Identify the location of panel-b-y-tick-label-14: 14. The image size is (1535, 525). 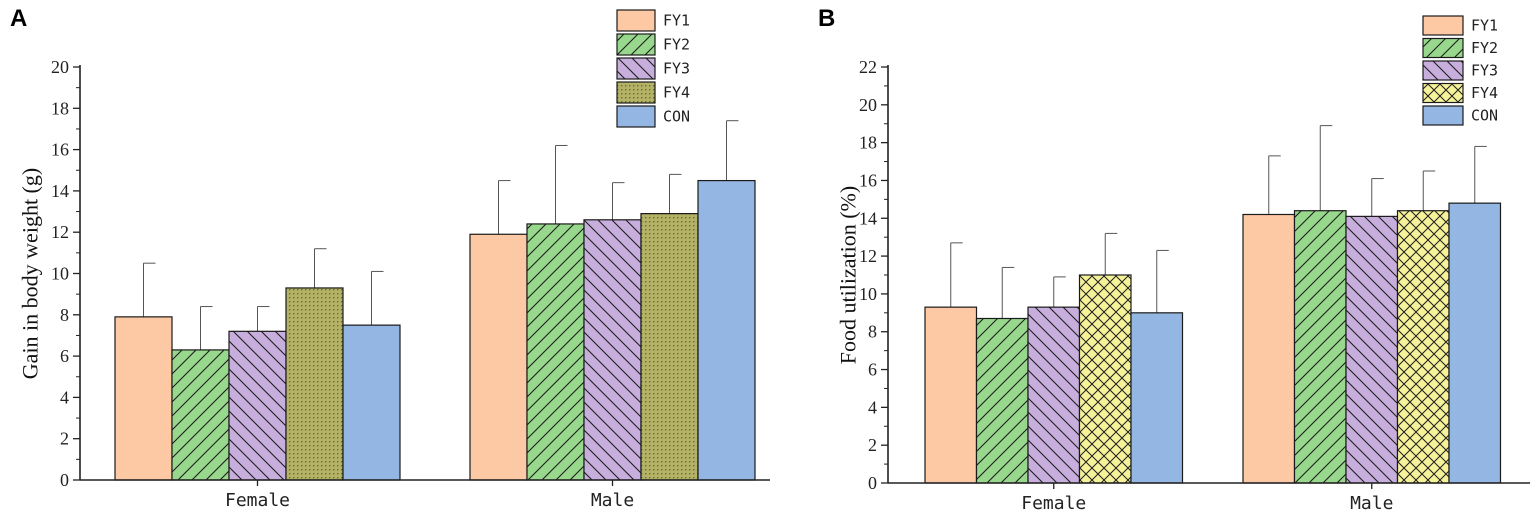
(868, 218).